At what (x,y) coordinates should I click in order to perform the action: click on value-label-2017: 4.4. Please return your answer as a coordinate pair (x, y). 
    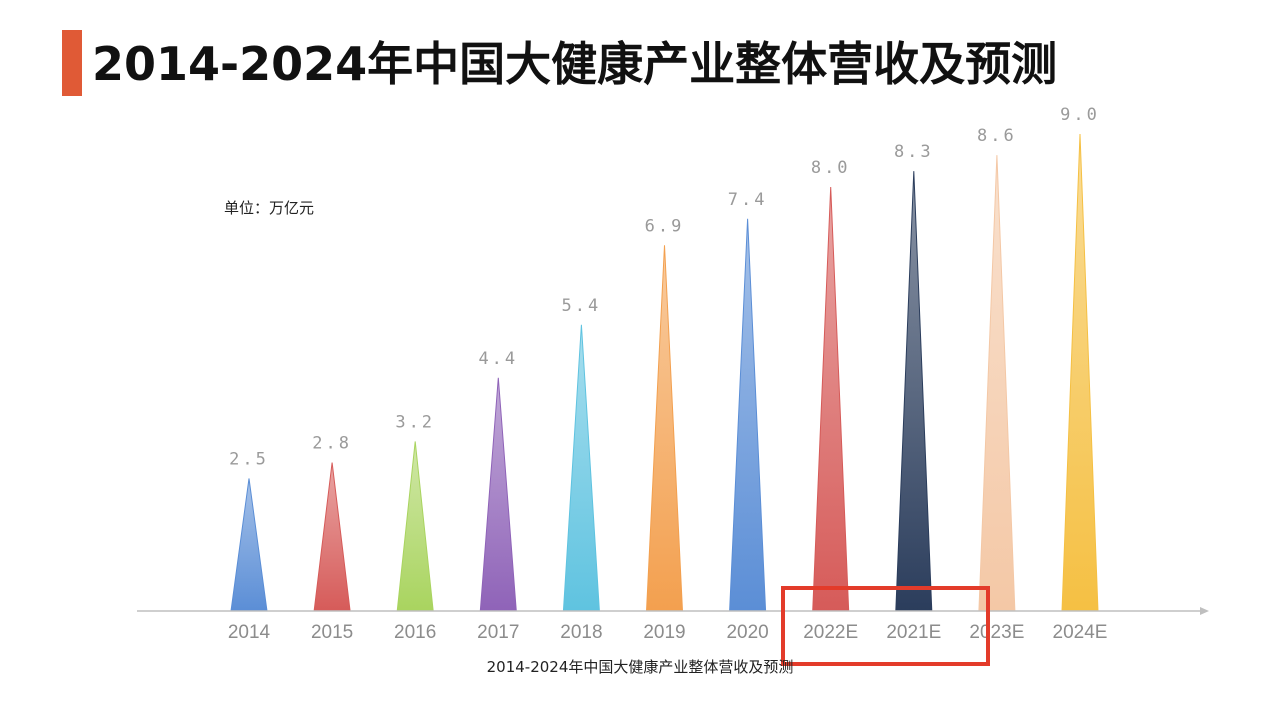
    Looking at the image, I should click on (498, 359).